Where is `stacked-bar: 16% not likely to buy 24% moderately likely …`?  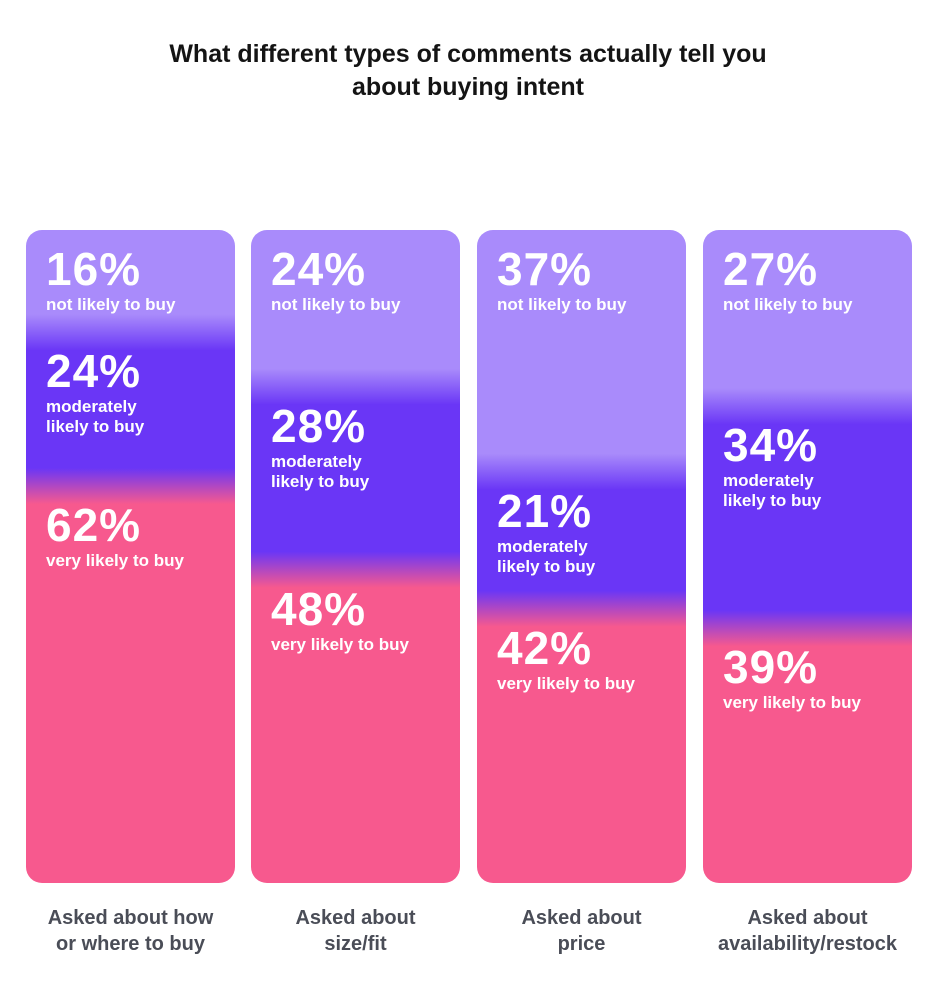 stacked-bar: 16% not likely to buy 24% moderately likely … is located at coordinates (130, 556).